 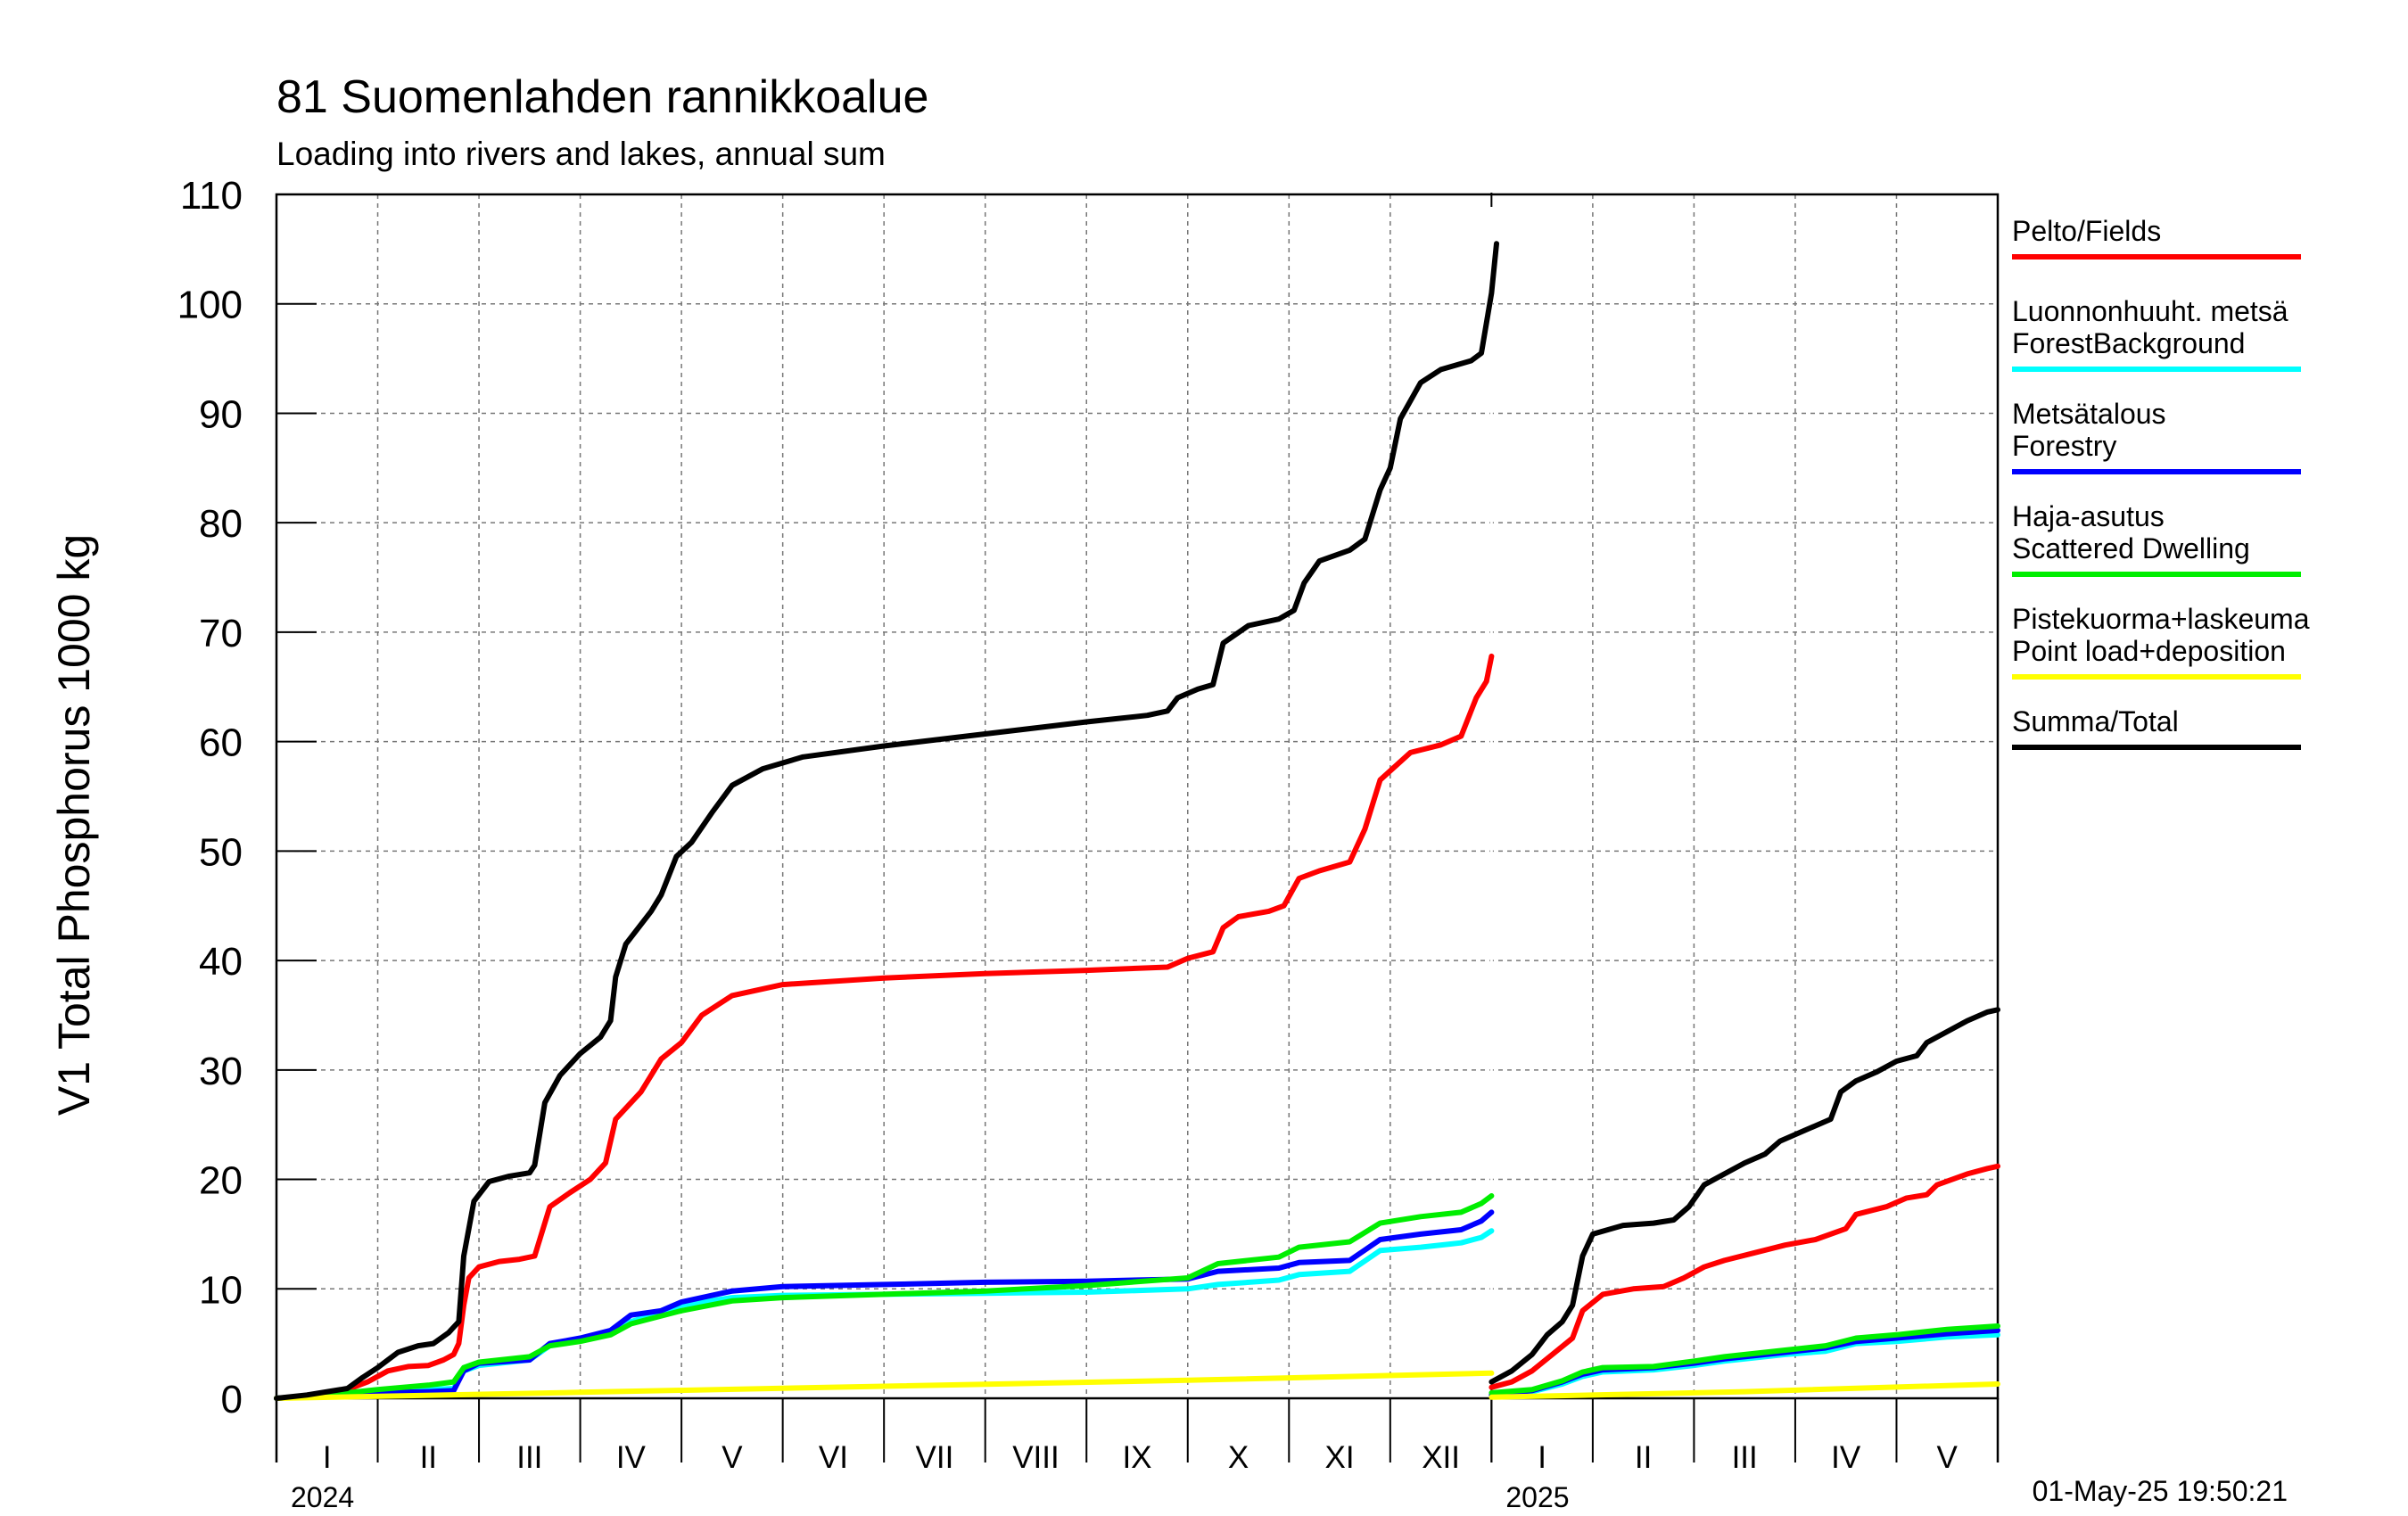 I want to click on y-tick-label: 80, so click(x=221, y=524).